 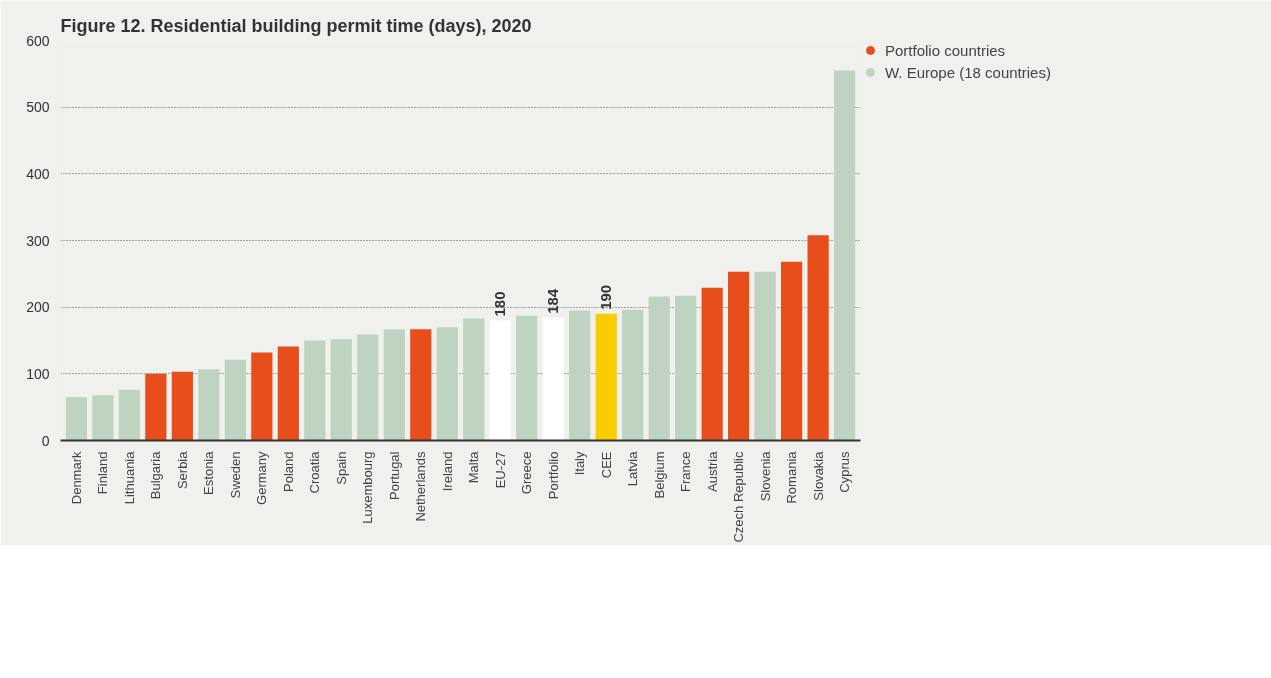 What do you see at coordinates (712, 471) in the screenshot?
I see `x-tick-label: Austria` at bounding box center [712, 471].